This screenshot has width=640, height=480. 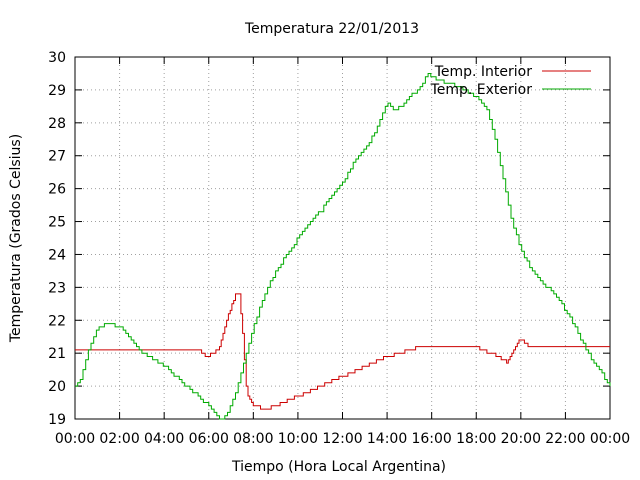 I want to click on x-axis-label: Tiempo (Hora Local Argentina), so click(x=338, y=467).